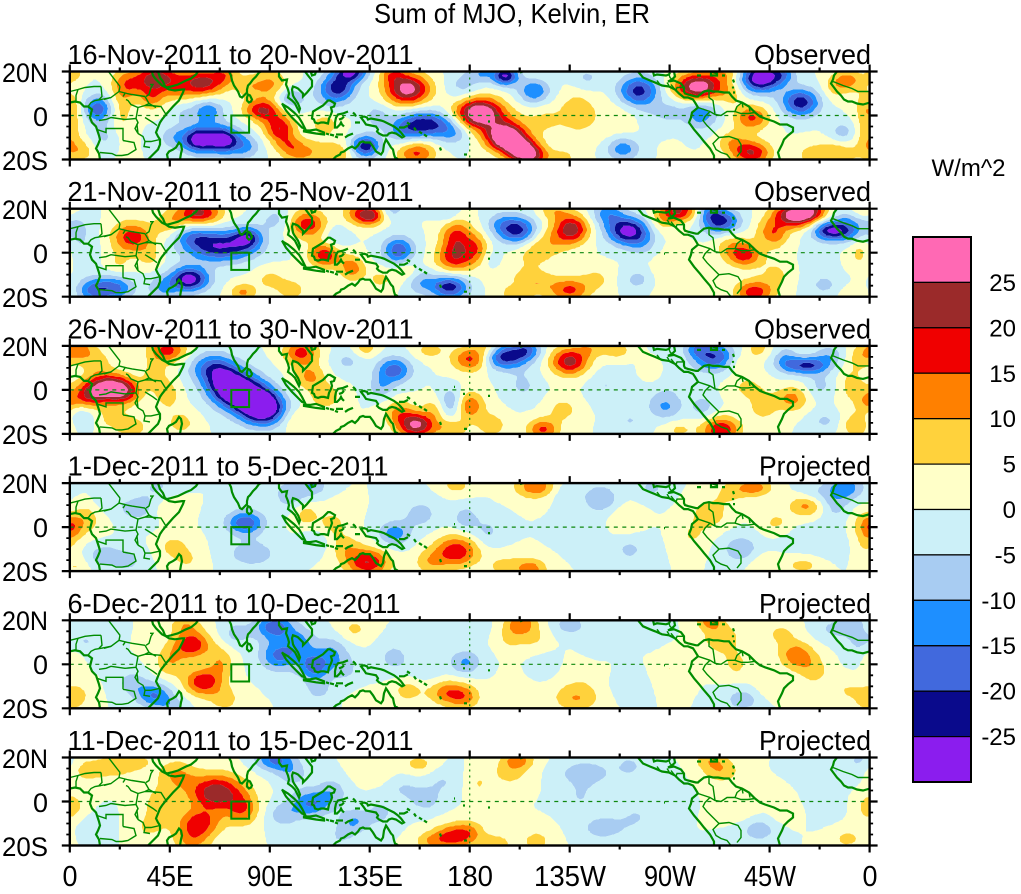 The image size is (1021, 894). I want to click on svg-text: 6-Dec-2011 to 10-Dec-2011, so click(234, 603).